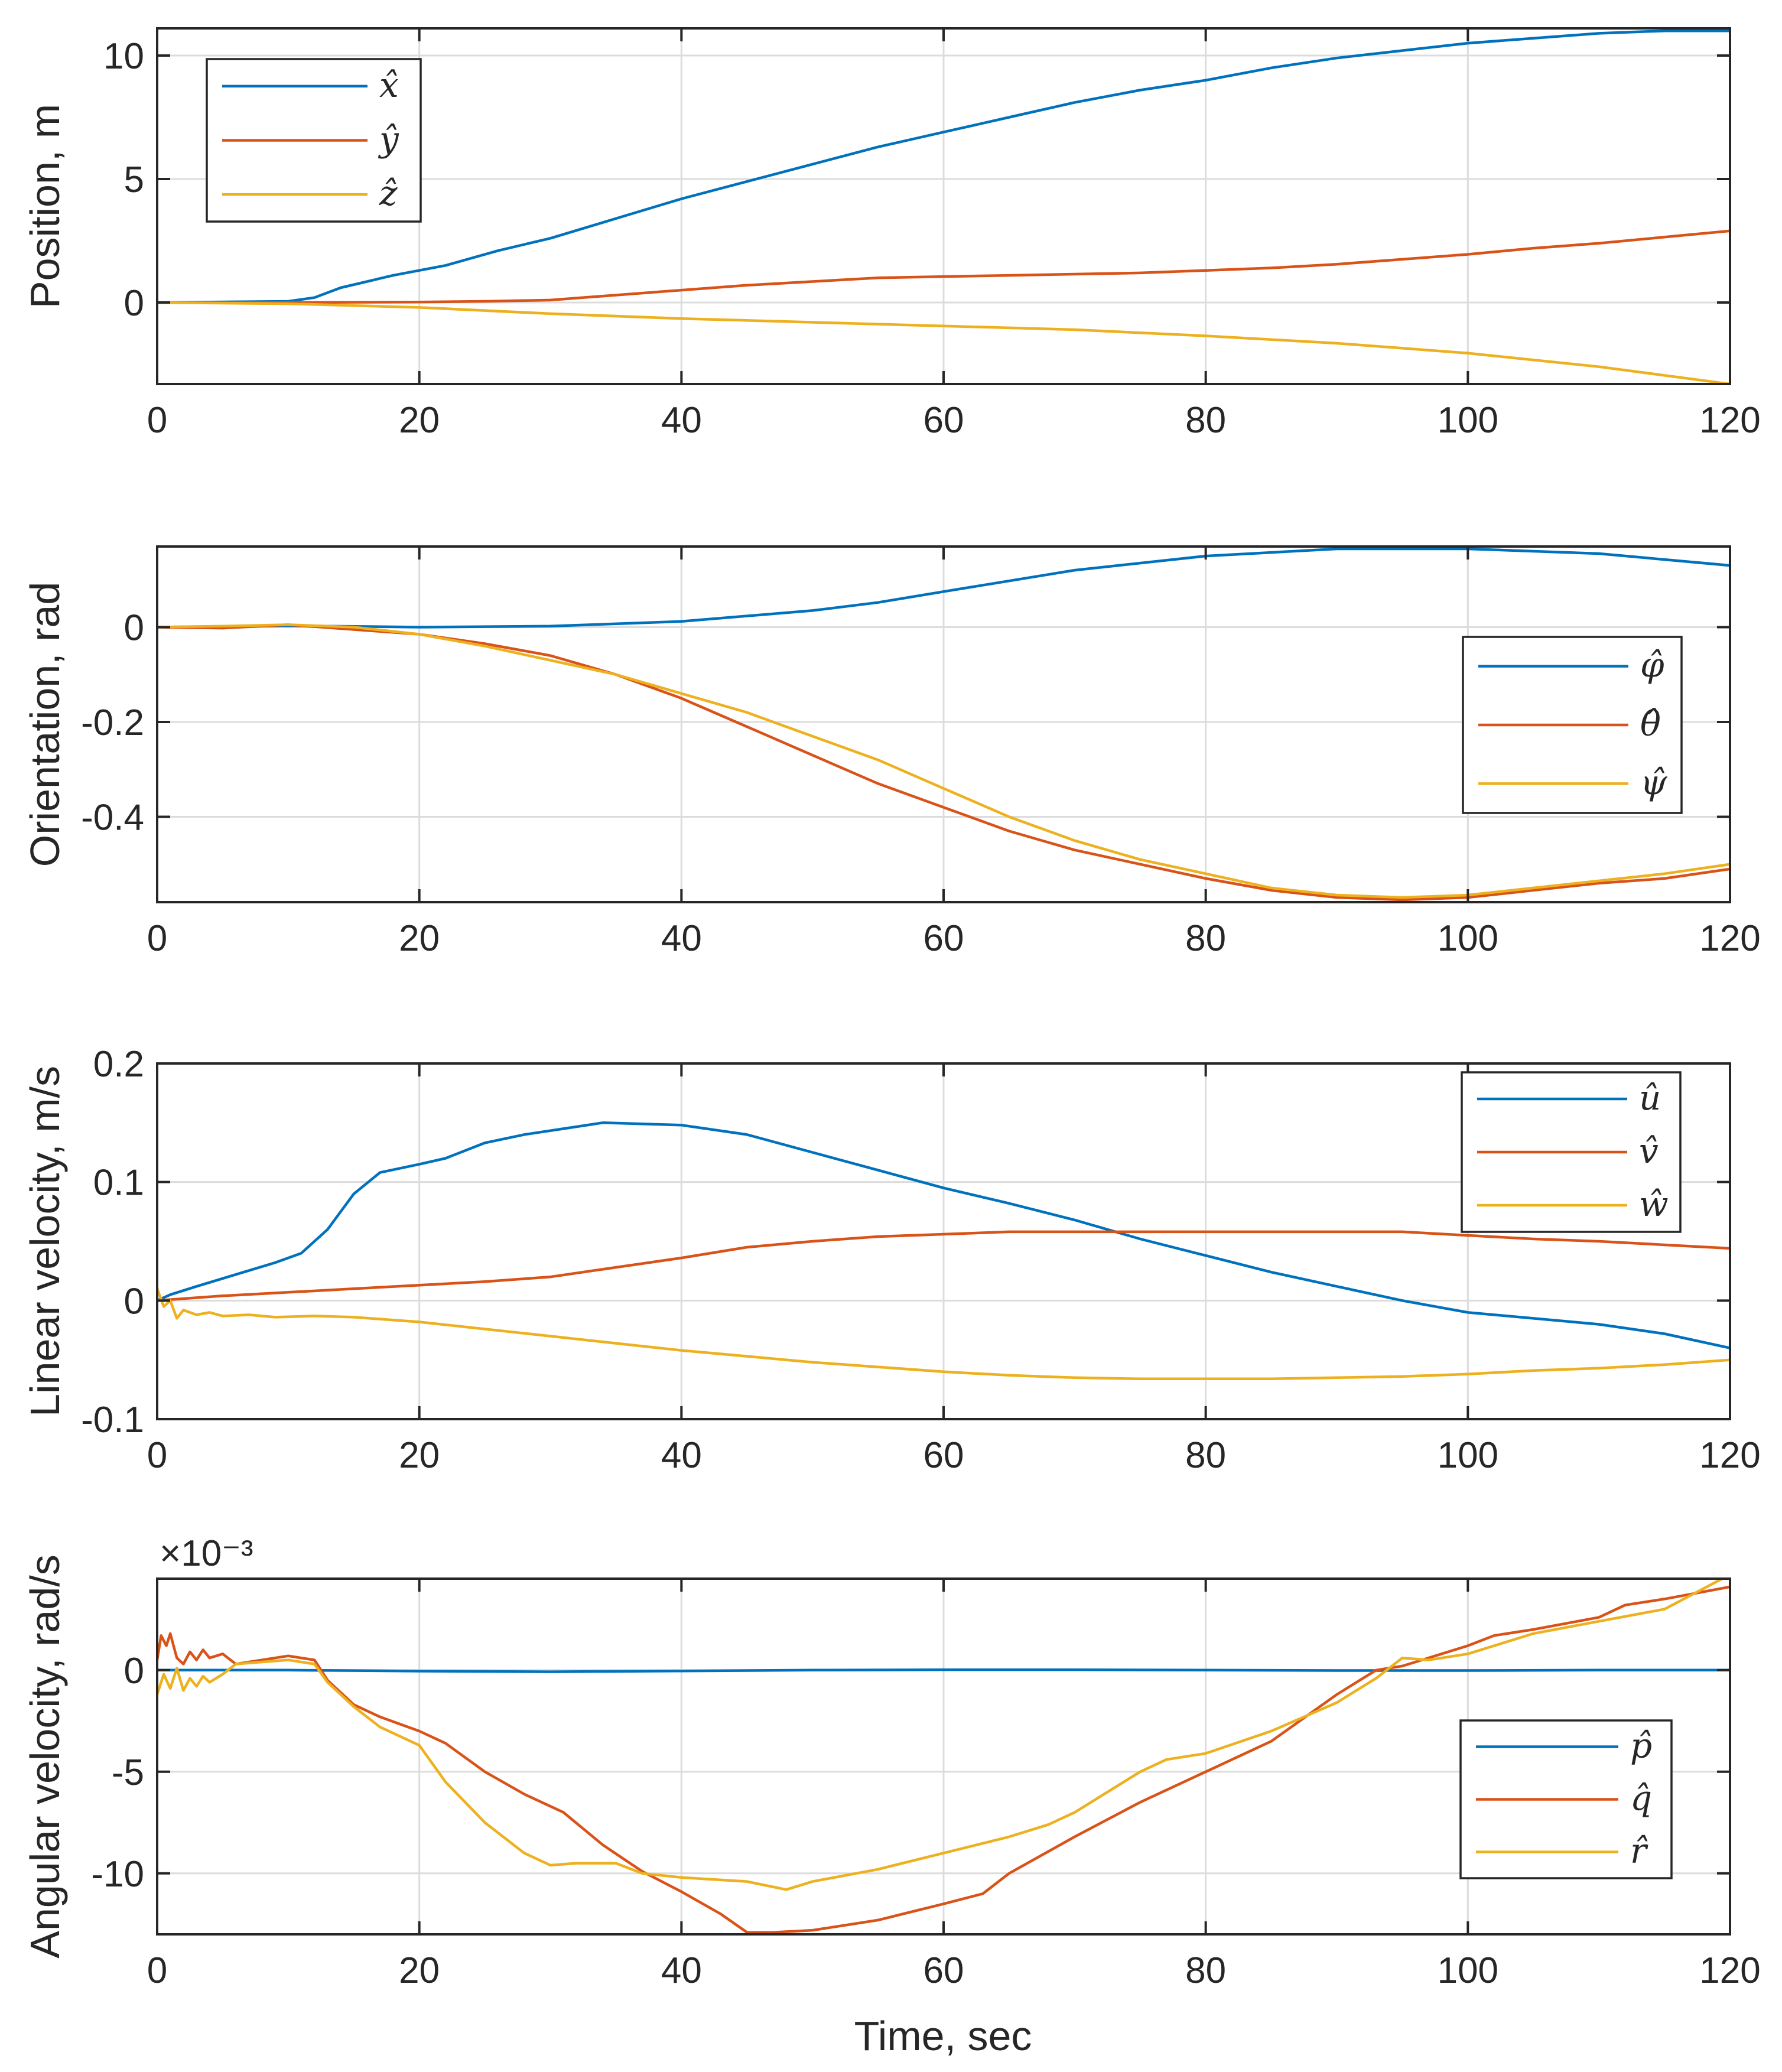  Describe the element at coordinates (113, 722) in the screenshot. I see `y-tick-label: -0.2` at that location.